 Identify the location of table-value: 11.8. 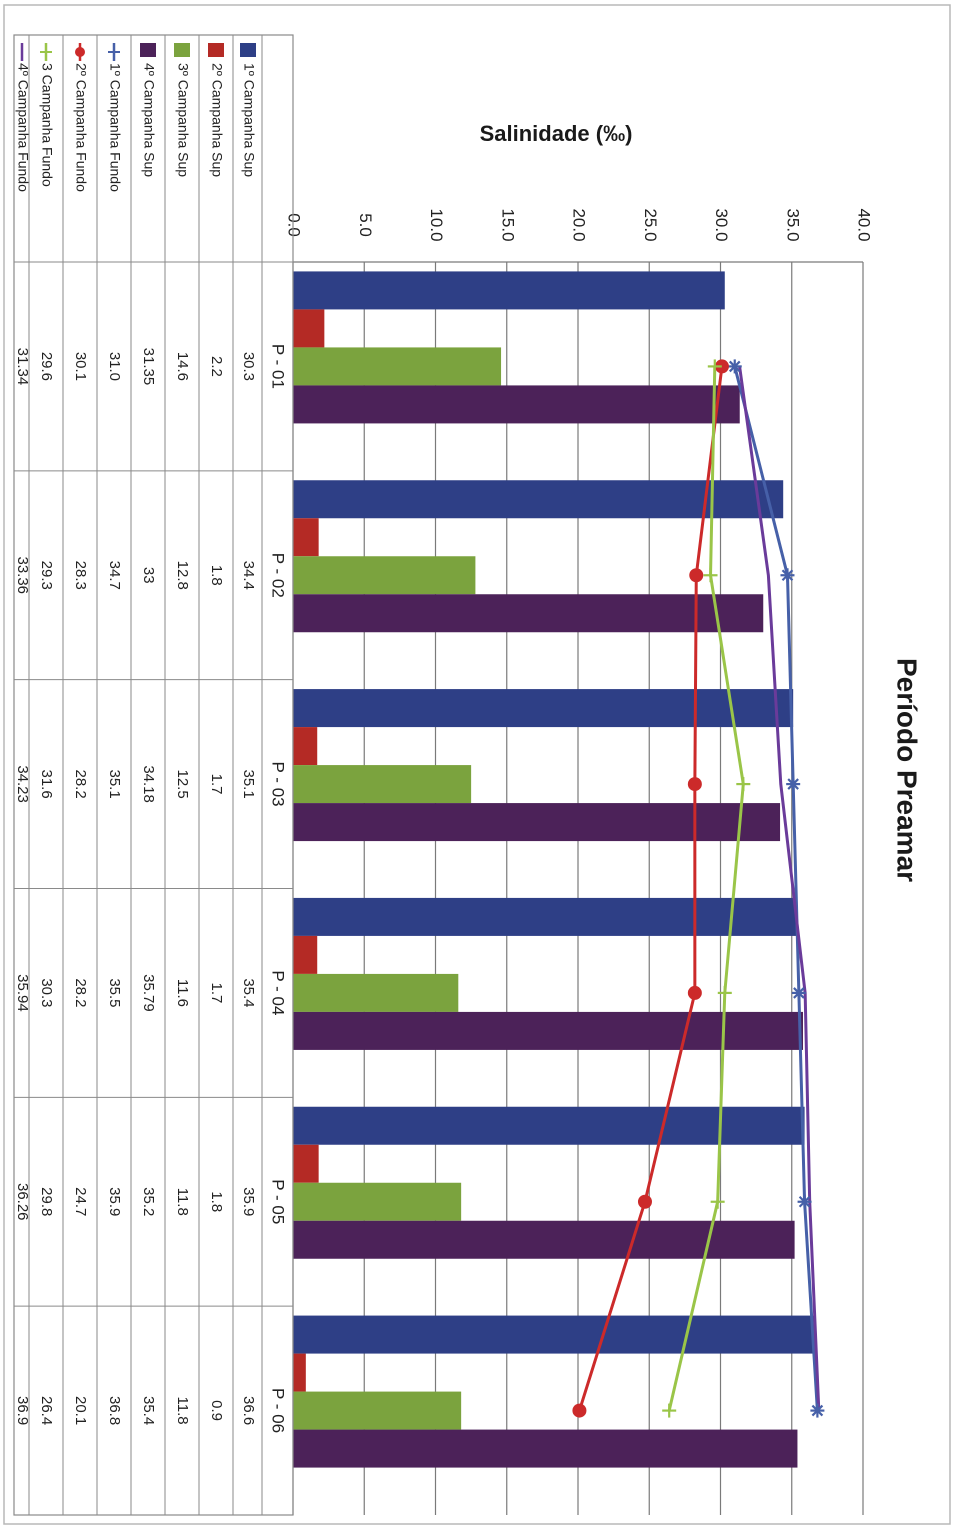
(182, 1411).